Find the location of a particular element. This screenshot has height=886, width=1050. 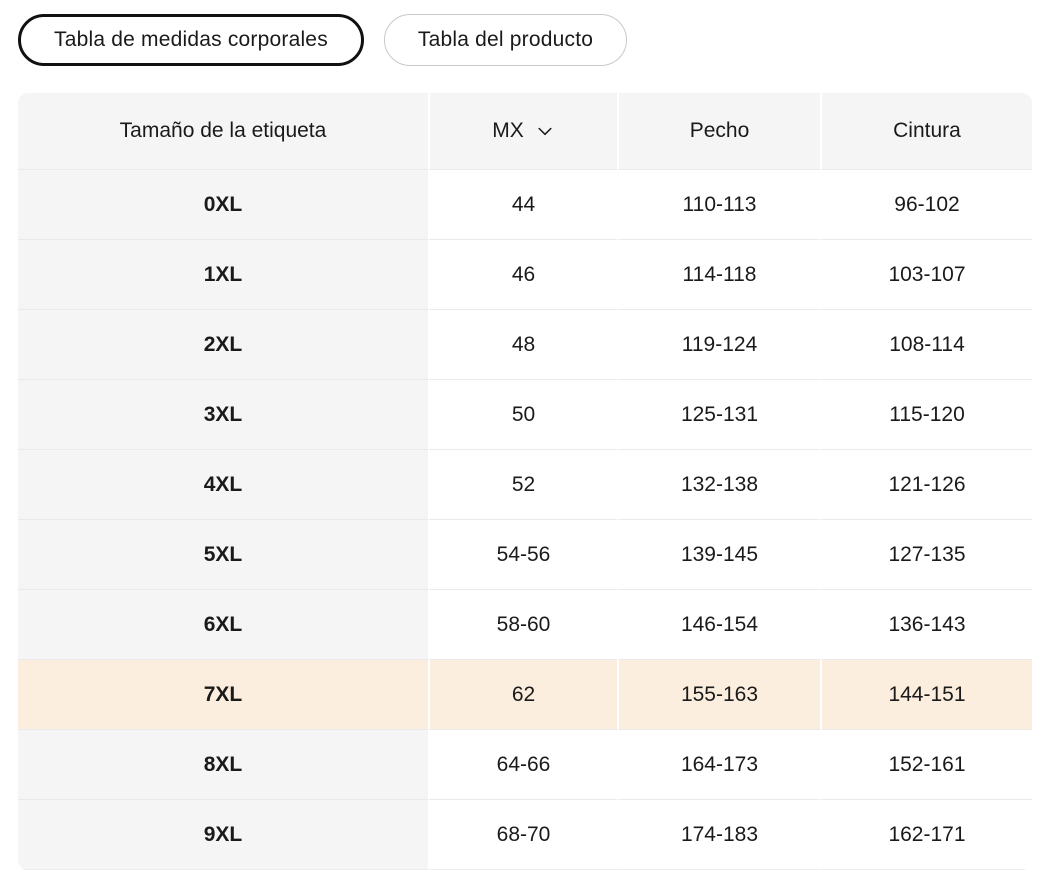

unit-value-cell: 50 is located at coordinates (522, 414).